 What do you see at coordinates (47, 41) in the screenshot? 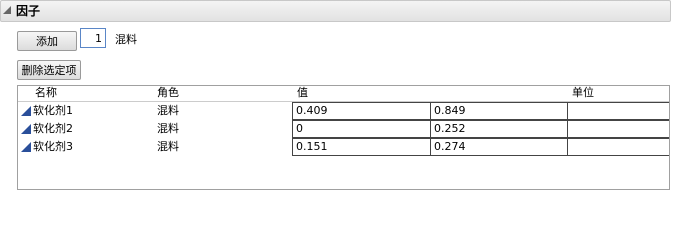
I see `add-button: 添加` at bounding box center [47, 41].